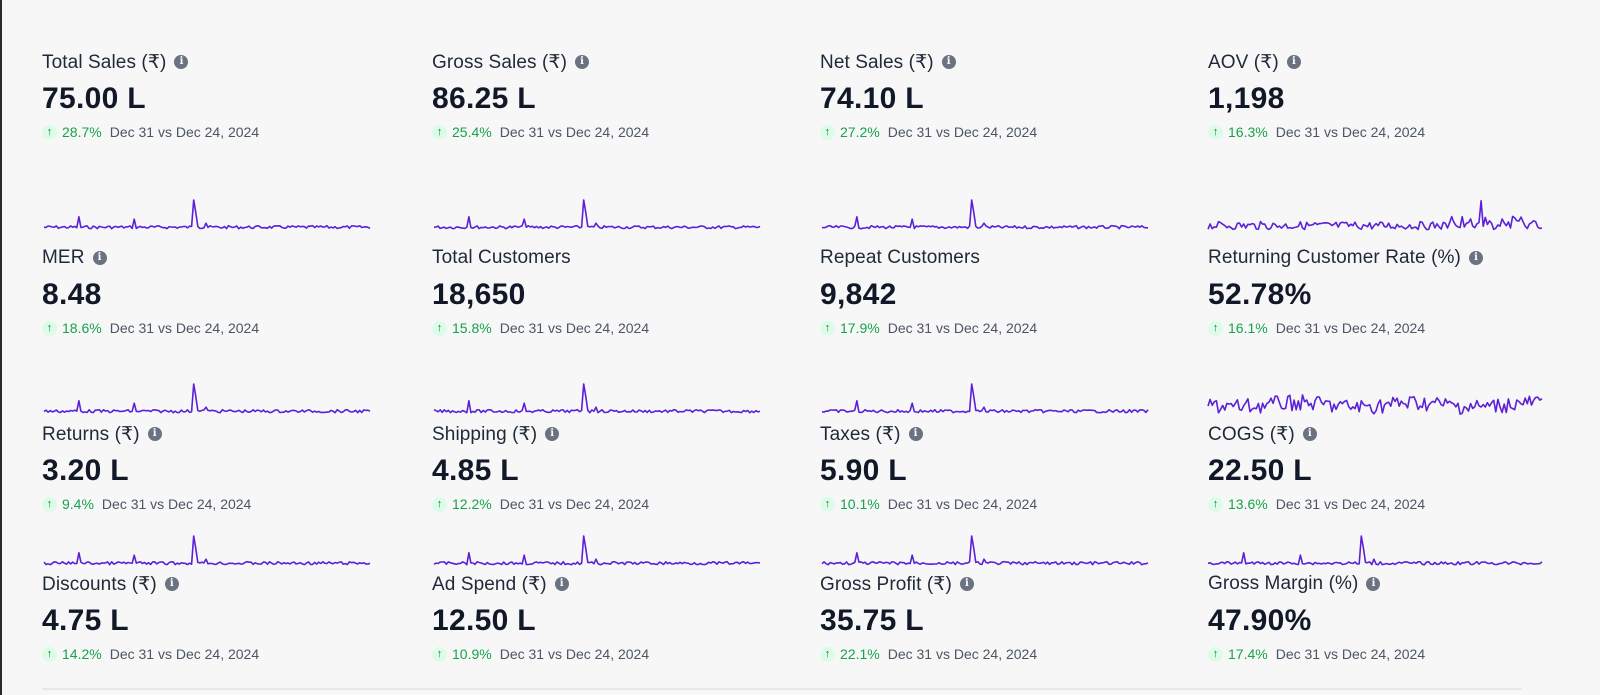  I want to click on metric-title: MER, so click(63, 257).